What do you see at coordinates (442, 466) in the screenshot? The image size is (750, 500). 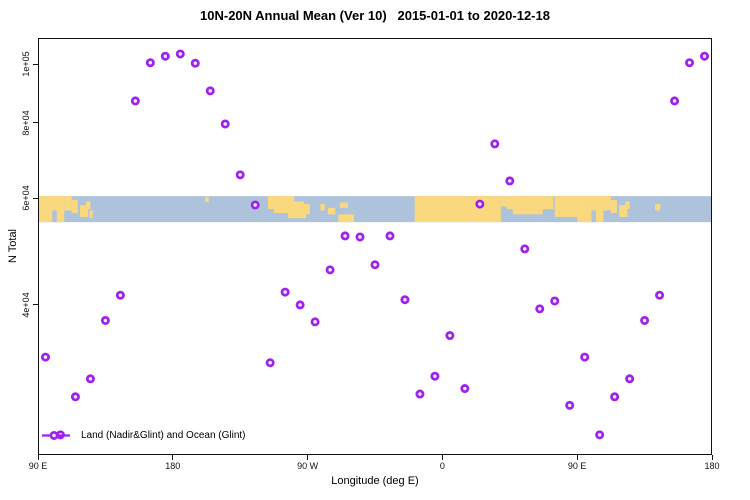 I see `x-tick-label: 0` at bounding box center [442, 466].